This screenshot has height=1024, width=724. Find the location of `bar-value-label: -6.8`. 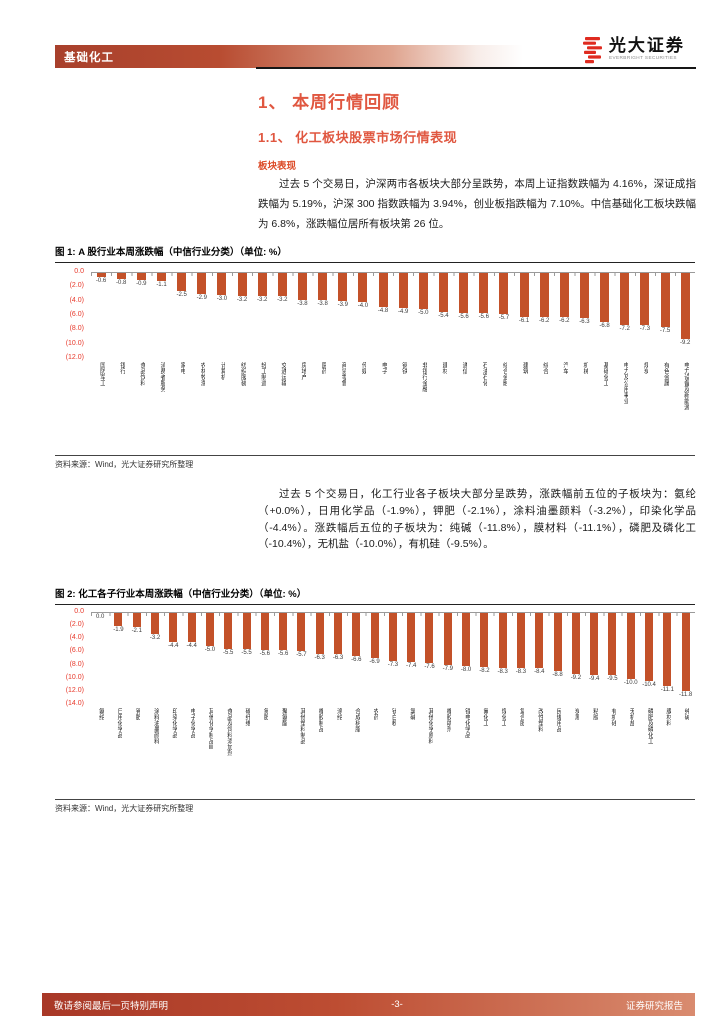

bar-value-label: -6.8 is located at coordinates (604, 325).